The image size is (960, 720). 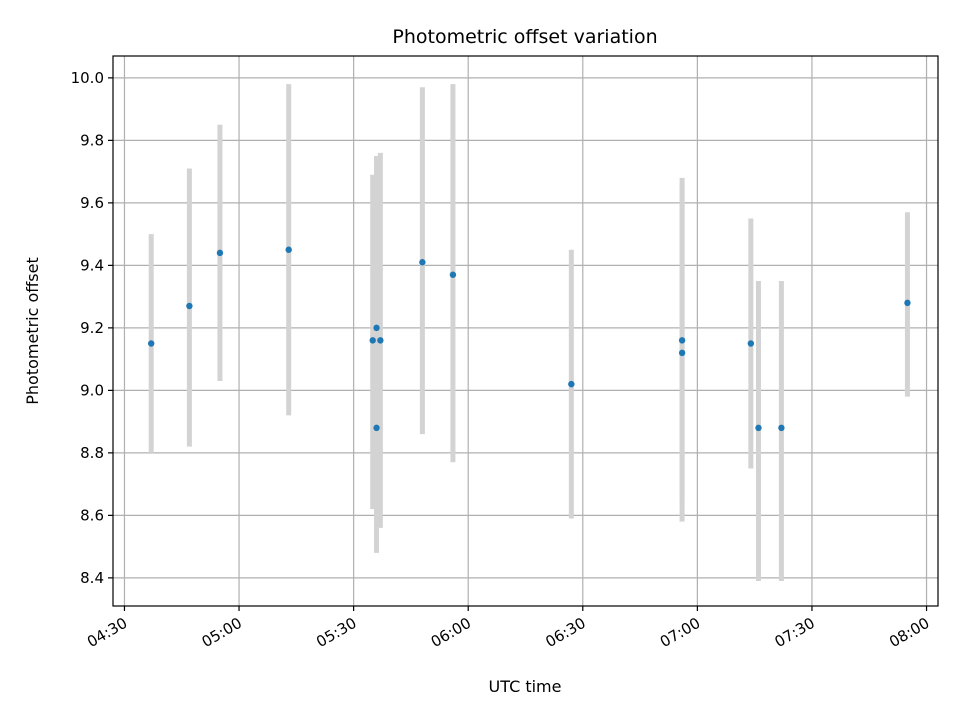 What do you see at coordinates (92, 140) in the screenshot?
I see `y-tick-label: 9.8` at bounding box center [92, 140].